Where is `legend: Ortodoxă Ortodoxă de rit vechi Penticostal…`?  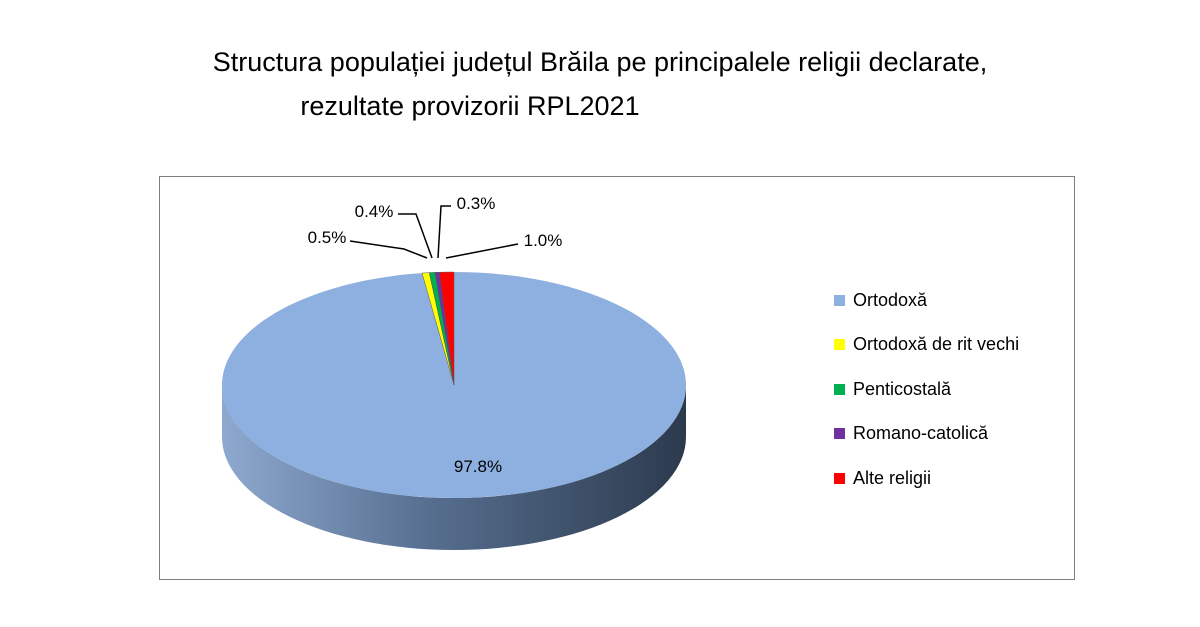 legend: Ortodoxă Ortodoxă de rit vechi Penticostal… is located at coordinates (926, 389).